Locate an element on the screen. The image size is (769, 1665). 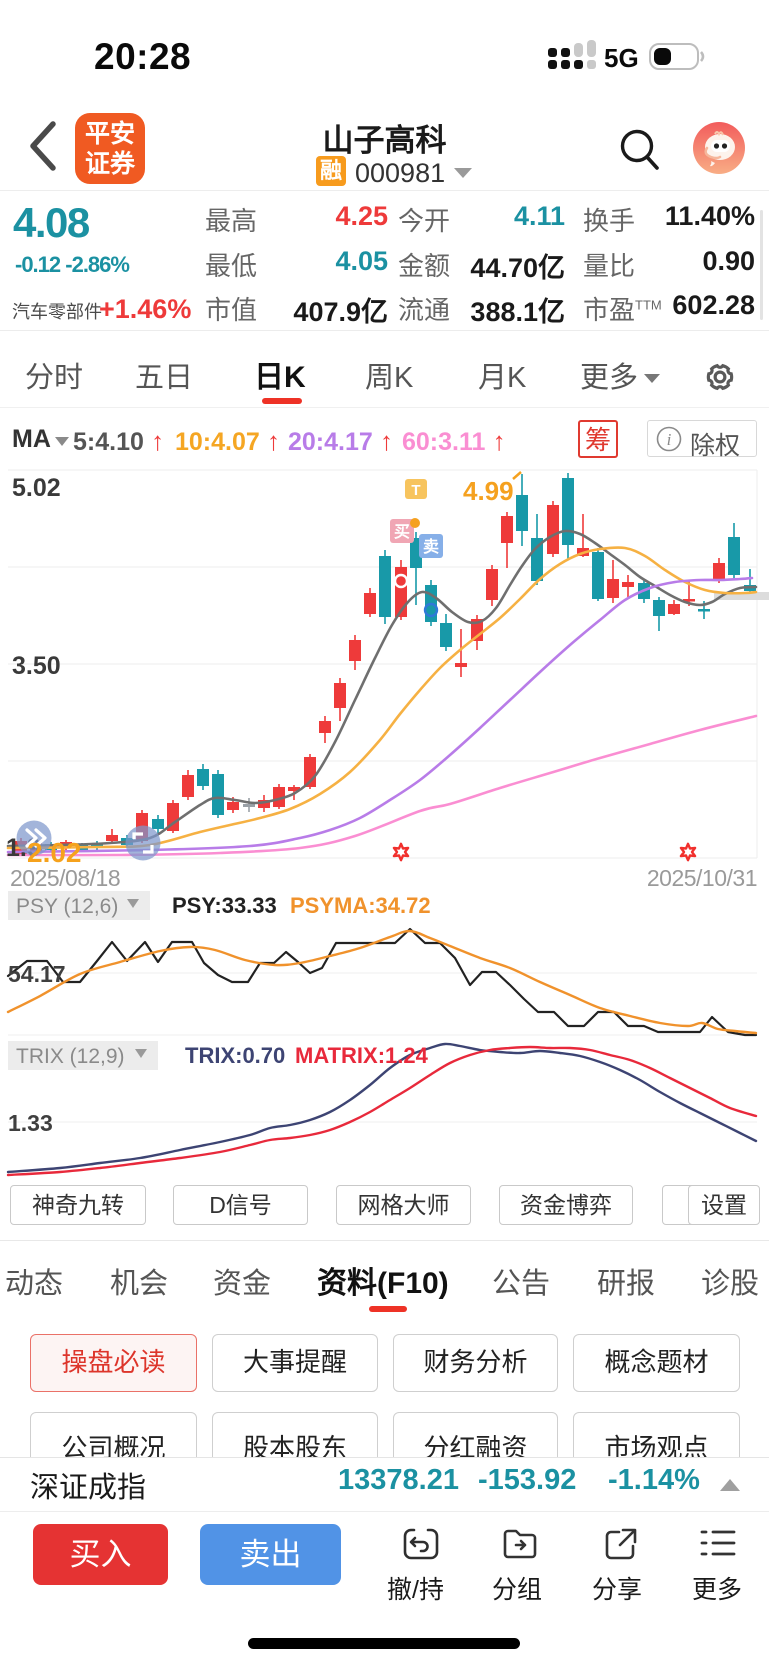
svg-text: 5G is located at coordinates (621, 58).